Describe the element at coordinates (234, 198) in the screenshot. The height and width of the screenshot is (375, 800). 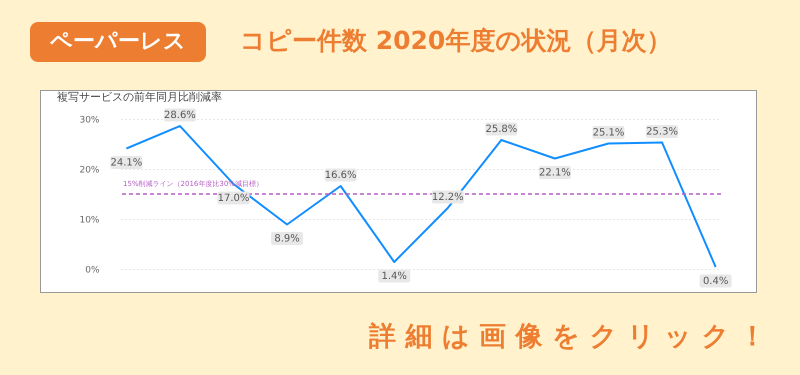
I see `data-label: 17.0%` at that location.